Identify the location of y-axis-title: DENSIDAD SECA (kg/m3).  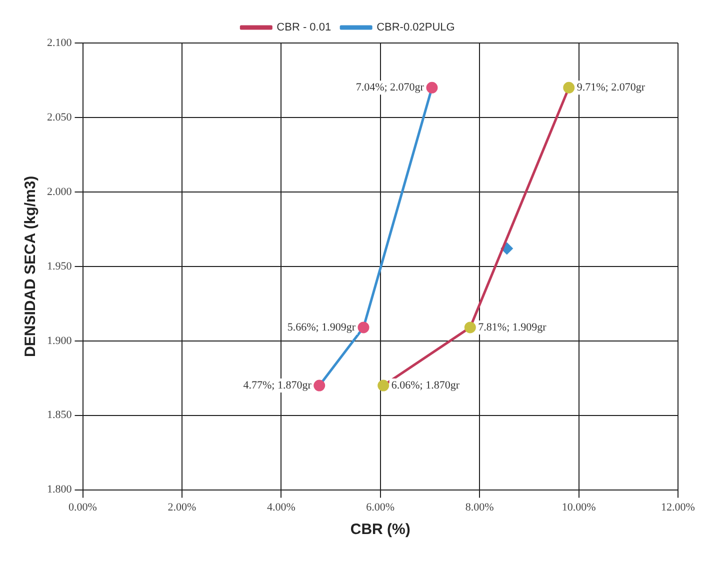
(31, 266).